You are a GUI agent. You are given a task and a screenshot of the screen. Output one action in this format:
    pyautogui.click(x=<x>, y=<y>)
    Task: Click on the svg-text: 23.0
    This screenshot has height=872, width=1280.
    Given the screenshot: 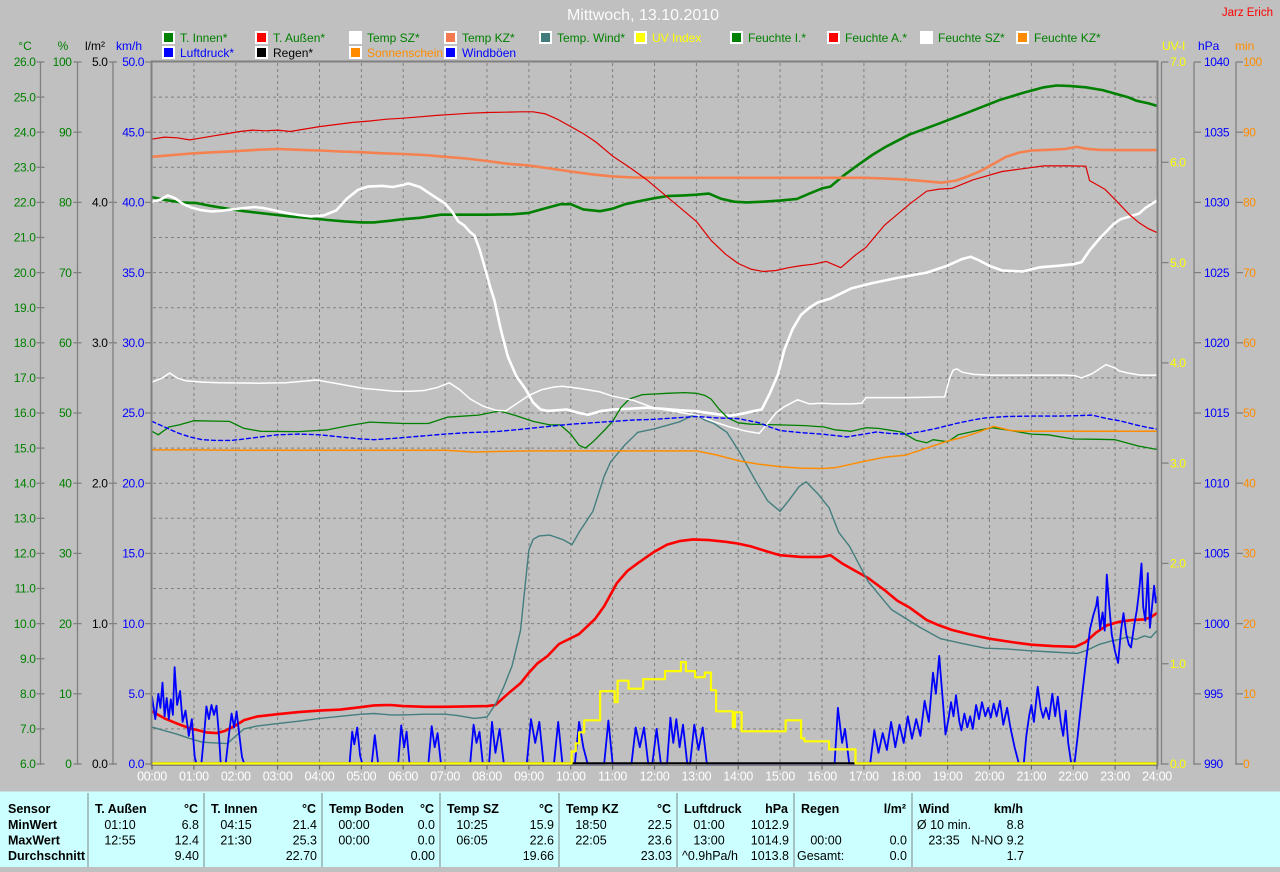 What is the action you would take?
    pyautogui.click(x=25, y=168)
    